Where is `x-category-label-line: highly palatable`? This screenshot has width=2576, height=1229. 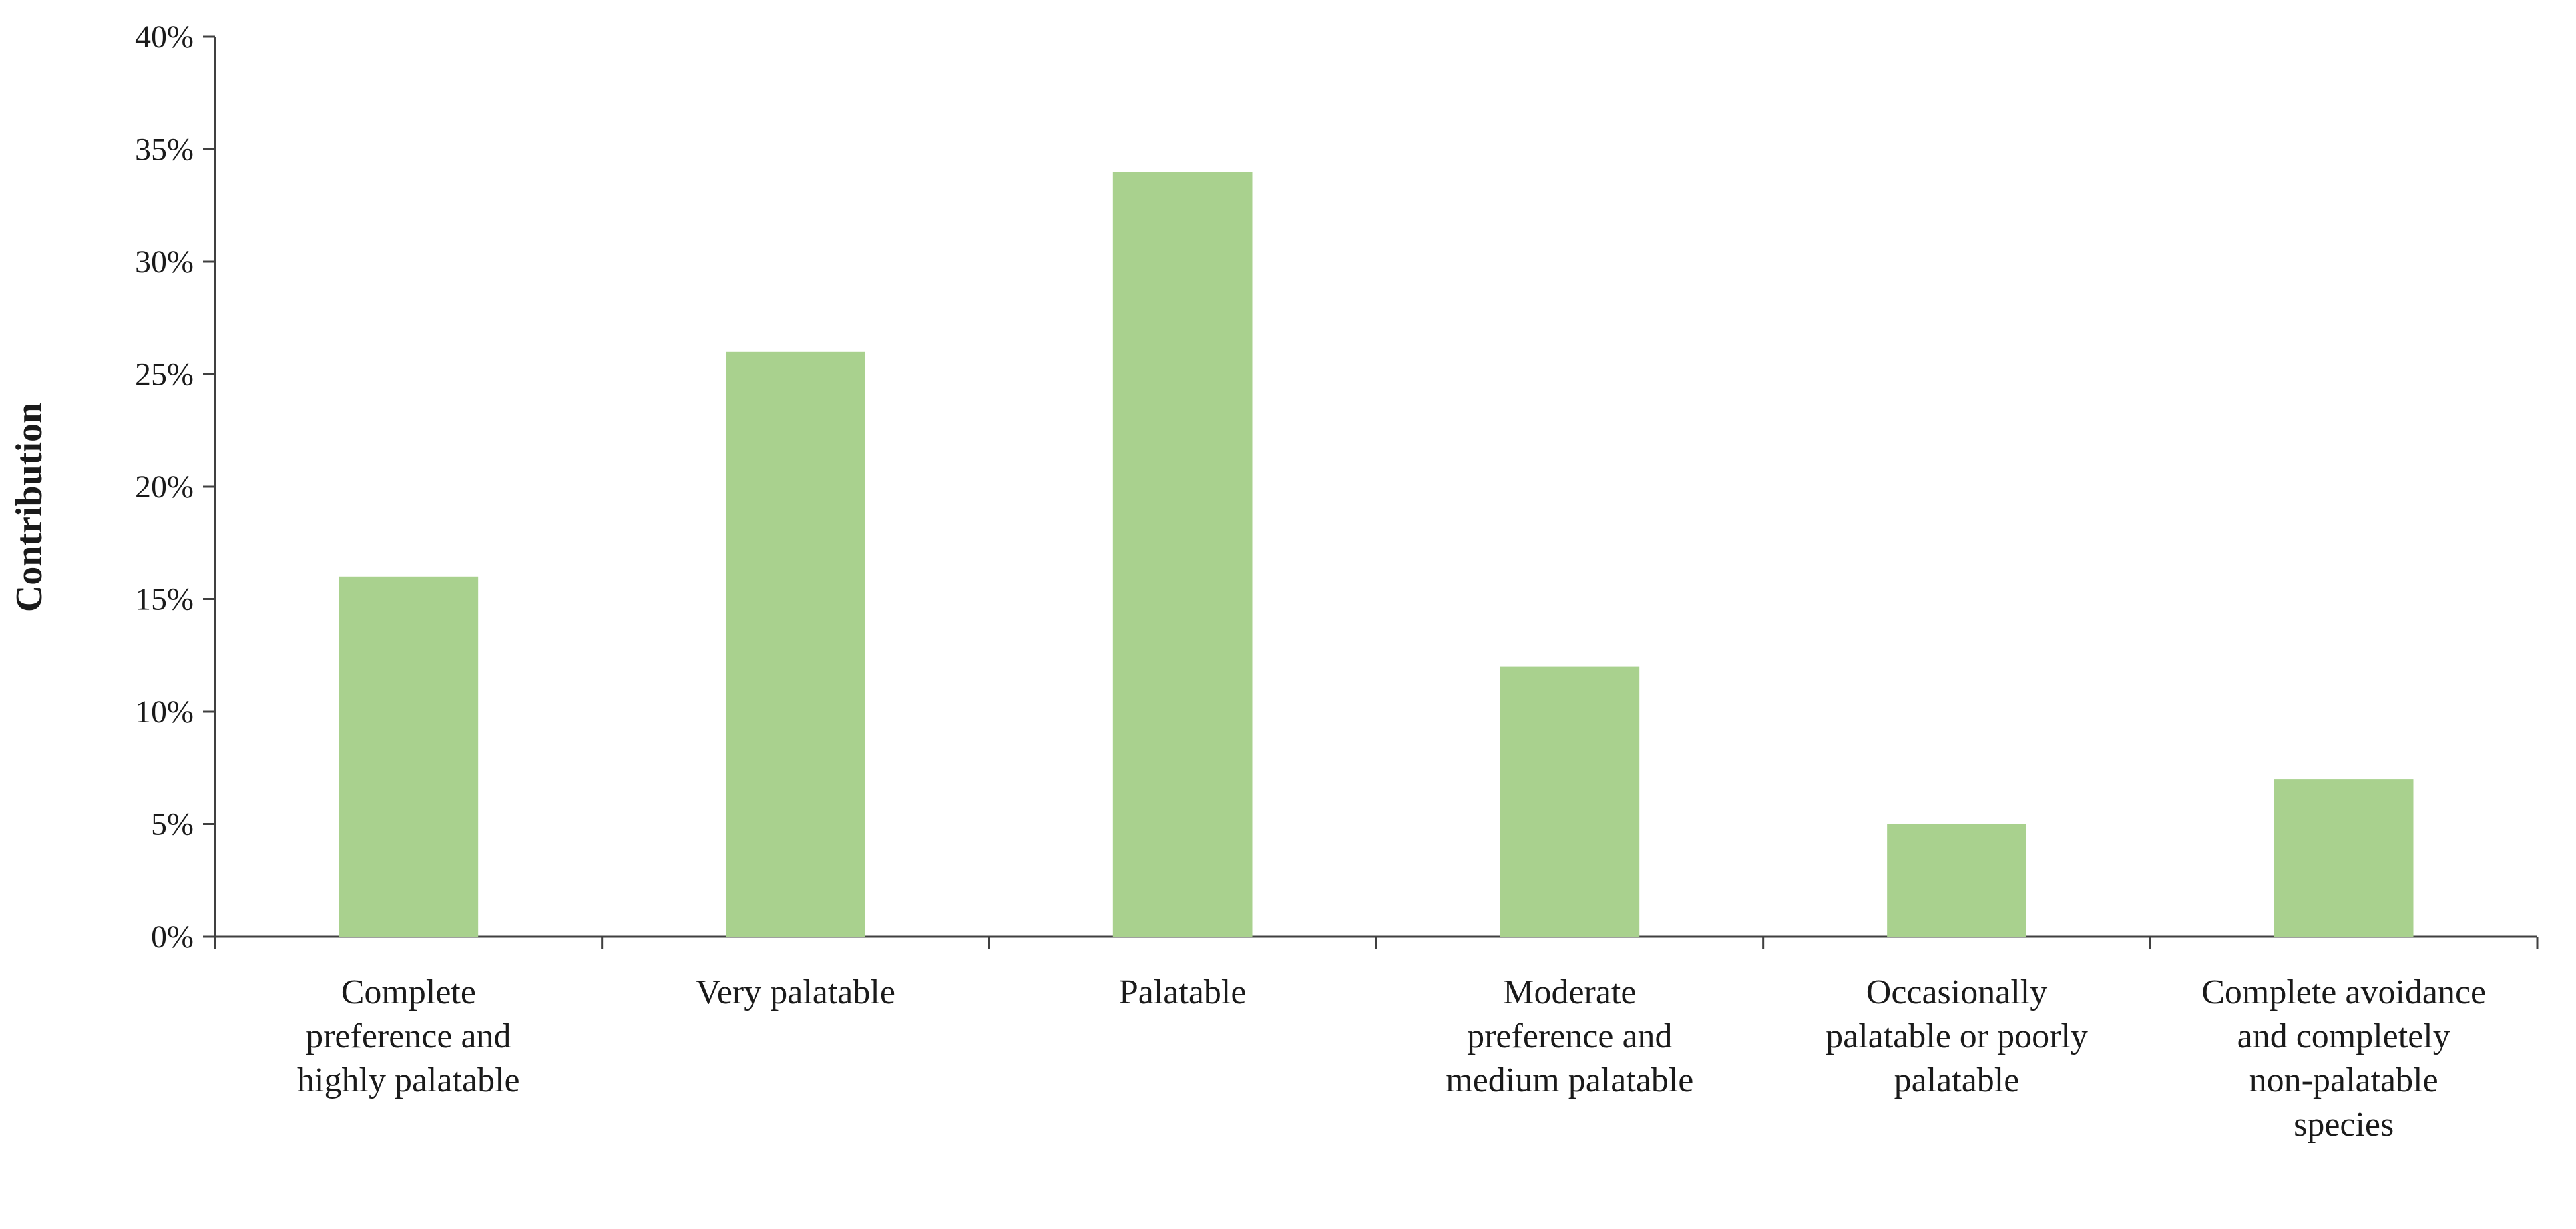 x-category-label-line: highly palatable is located at coordinates (408, 1080).